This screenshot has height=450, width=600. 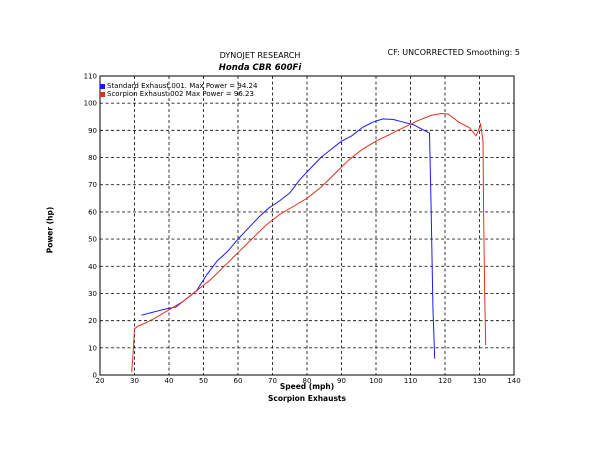 What do you see at coordinates (307, 381) in the screenshot?
I see `x-tick-label: 80` at bounding box center [307, 381].